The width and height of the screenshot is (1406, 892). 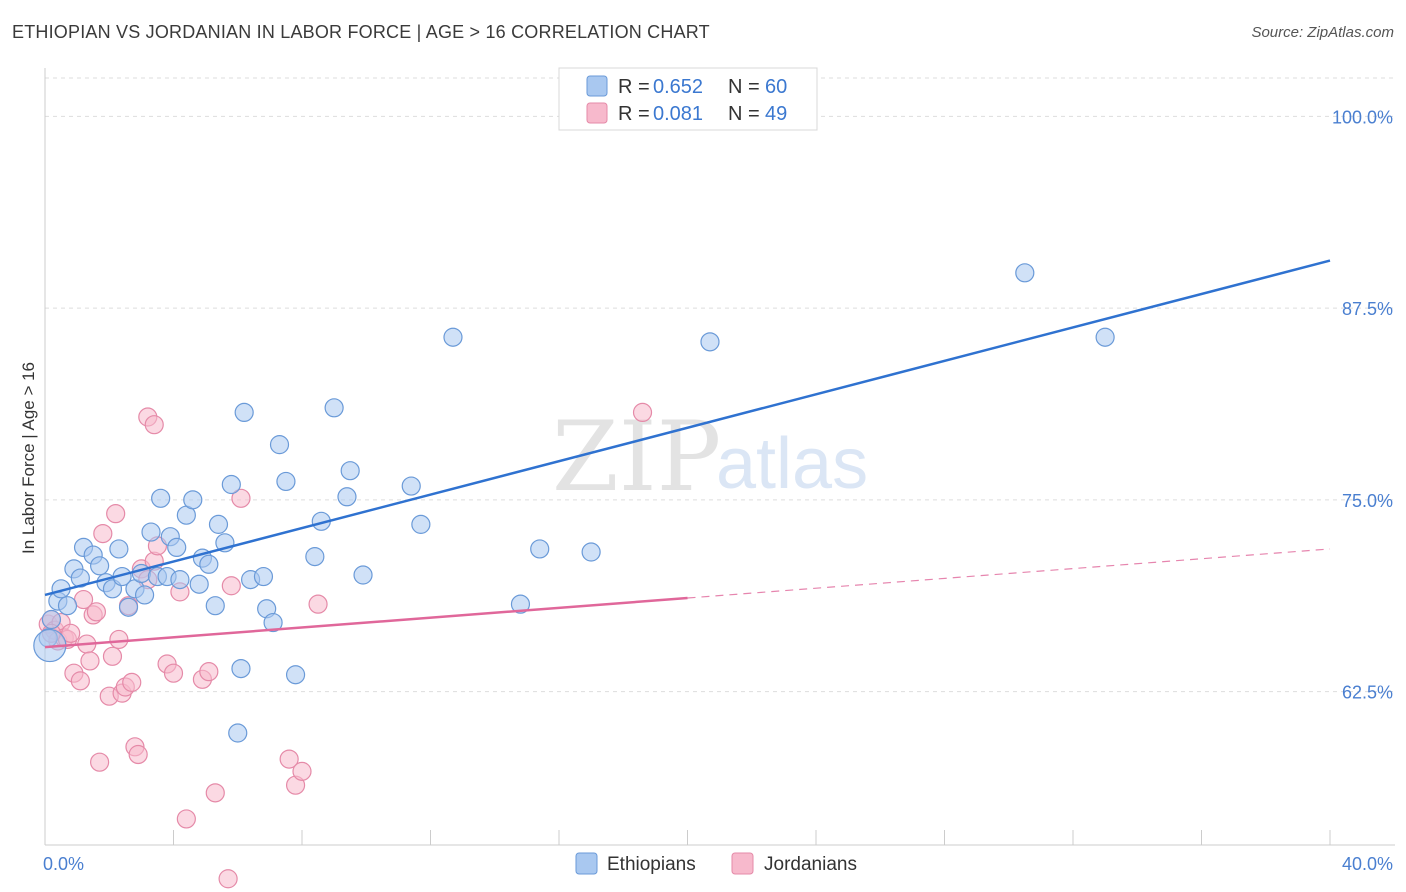 I want to click on x-tick-labels: 0.0% 40.0%, so click(x=718, y=864).